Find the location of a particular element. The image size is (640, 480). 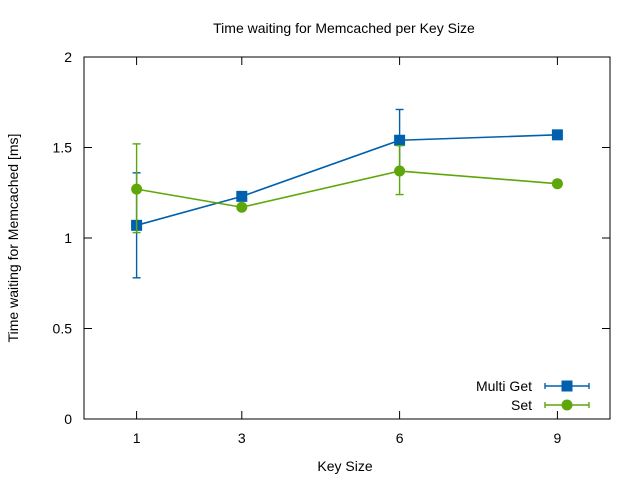

x-tick-label: 6 is located at coordinates (400, 438).